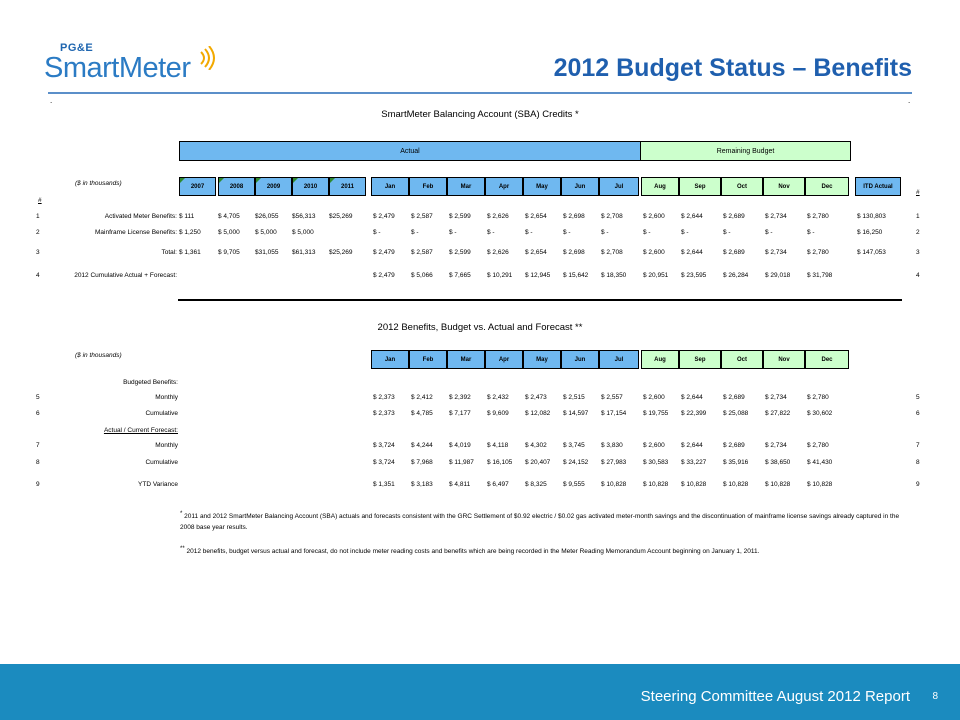 Image resolution: width=960 pixels, height=720 pixels. What do you see at coordinates (390, 359) in the screenshot?
I see `month-header: Jan` at bounding box center [390, 359].